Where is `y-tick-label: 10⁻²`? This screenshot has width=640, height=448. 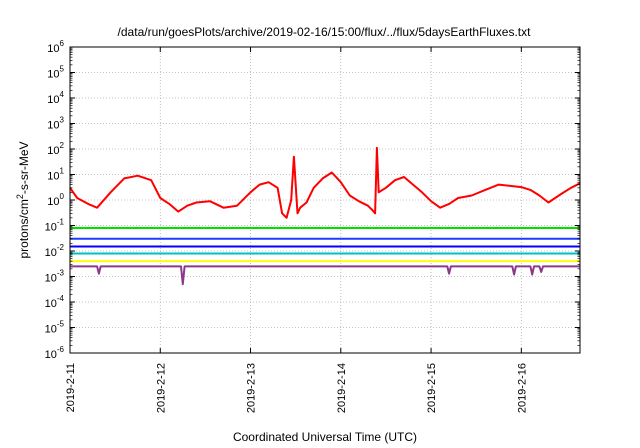
y-tick-label: 10⁻² is located at coordinates (55, 251).